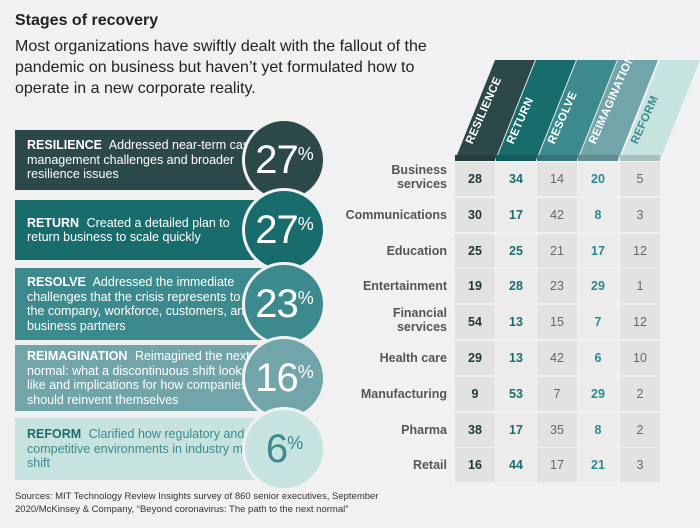  I want to click on table-cell: 38, so click(475, 429).